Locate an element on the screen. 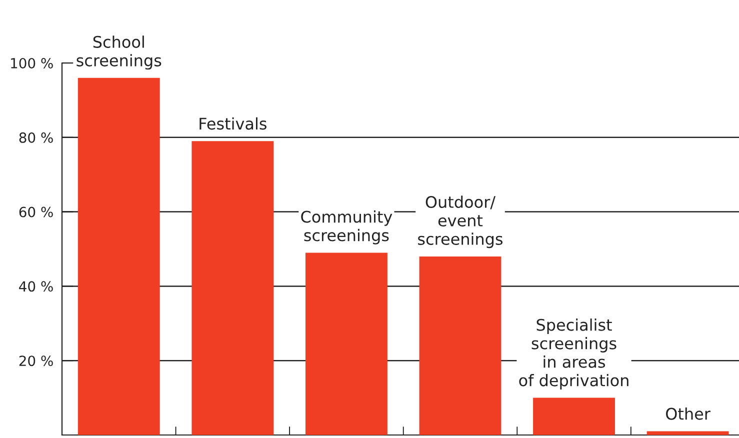 Image resolution: width=739 pixels, height=438 pixels. x-tick-label: Specialist screenings in areas of deprivation is located at coordinates (573, 354).